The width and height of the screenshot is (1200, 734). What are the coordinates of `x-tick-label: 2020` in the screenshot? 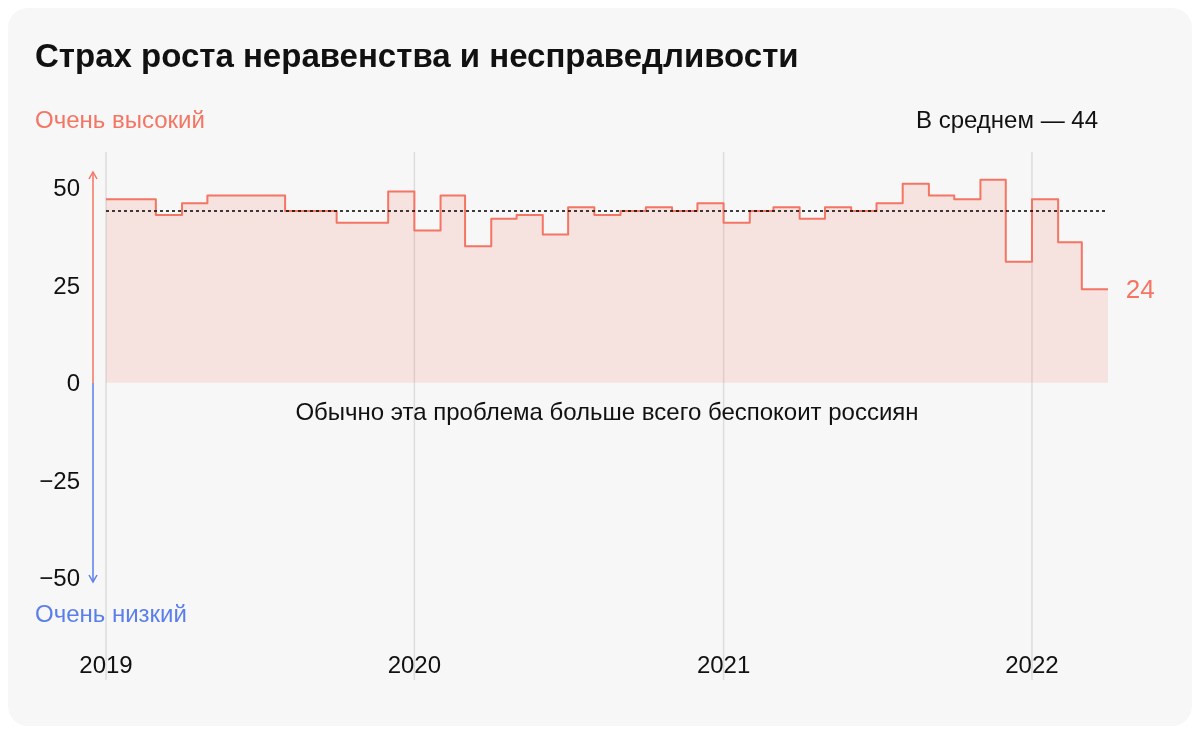 It's located at (414, 664).